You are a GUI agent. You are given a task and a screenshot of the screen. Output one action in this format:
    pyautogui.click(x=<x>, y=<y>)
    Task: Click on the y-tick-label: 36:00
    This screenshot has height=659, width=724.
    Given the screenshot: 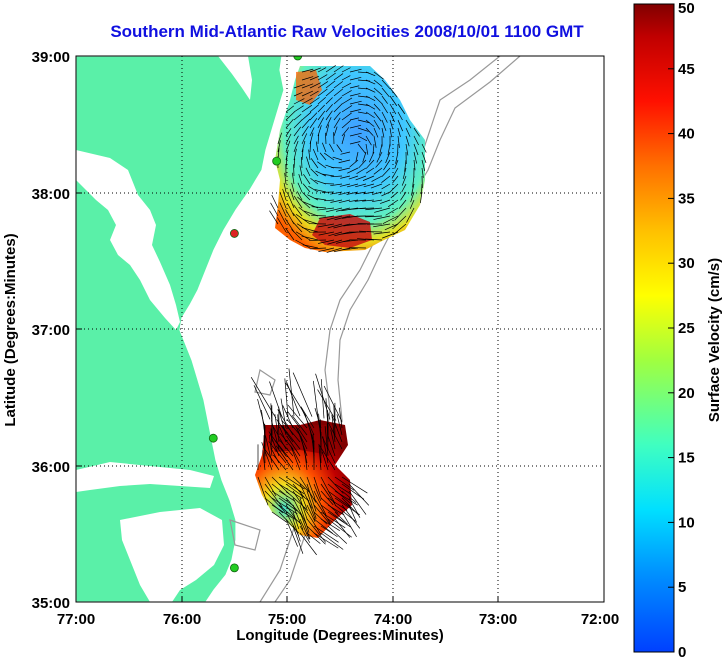 What is the action you would take?
    pyautogui.click(x=51, y=467)
    